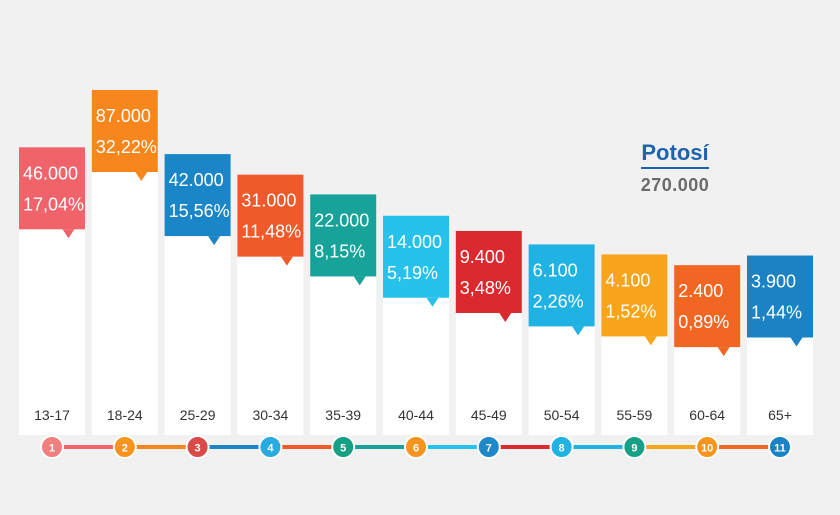  Describe the element at coordinates (634, 415) in the screenshot. I see `category-label: 55-59` at that location.